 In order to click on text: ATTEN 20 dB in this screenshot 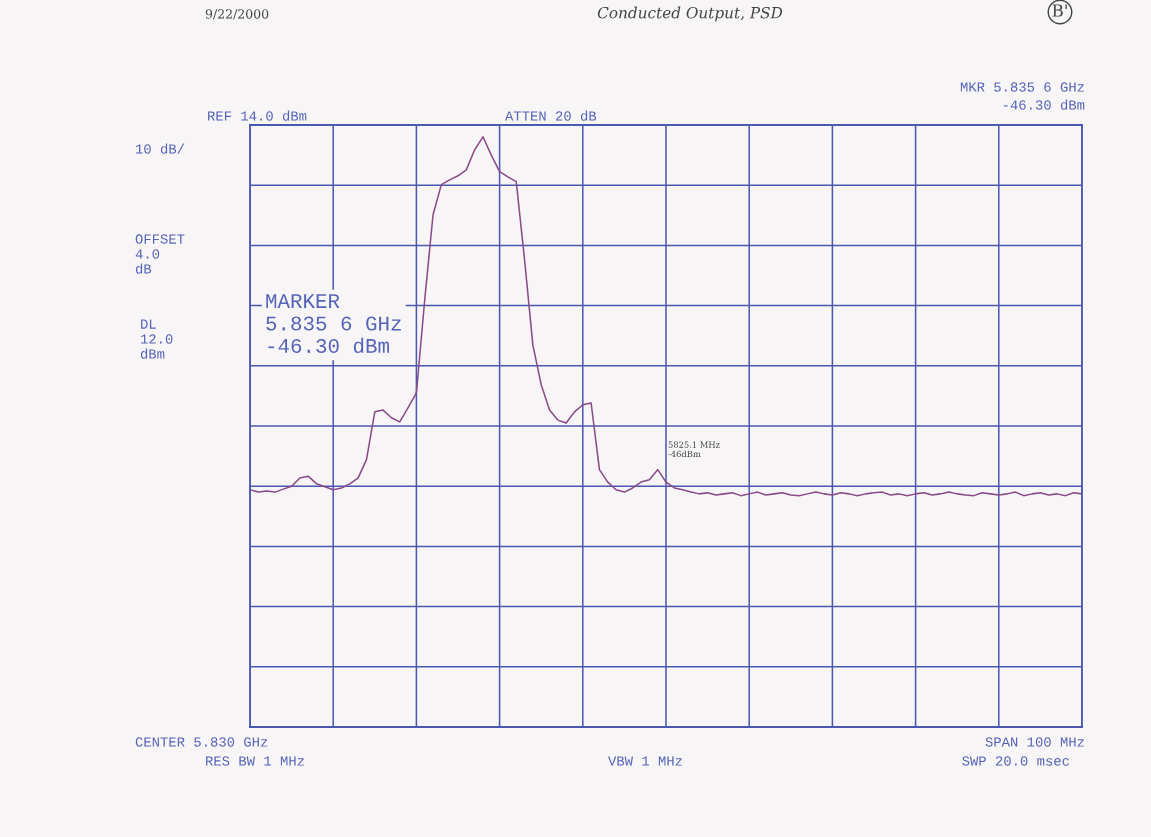, I will do `click(551, 115)`.